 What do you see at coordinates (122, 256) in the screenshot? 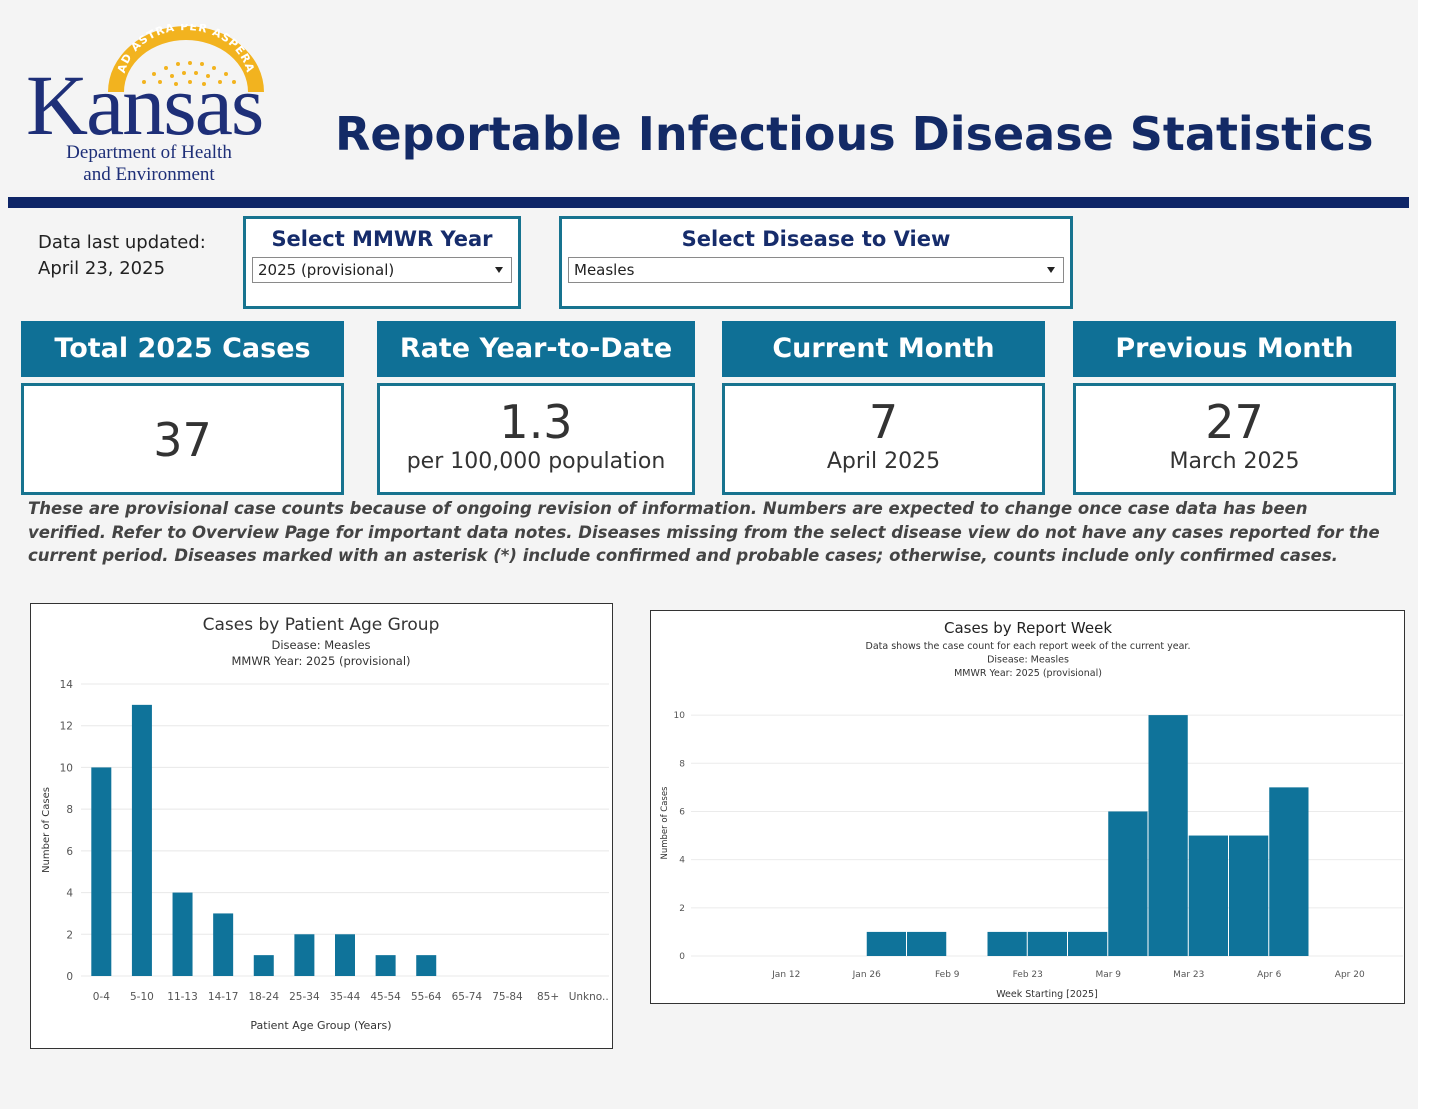
I see `data-updated-info: Data last updated: April 23, 2025` at bounding box center [122, 256].